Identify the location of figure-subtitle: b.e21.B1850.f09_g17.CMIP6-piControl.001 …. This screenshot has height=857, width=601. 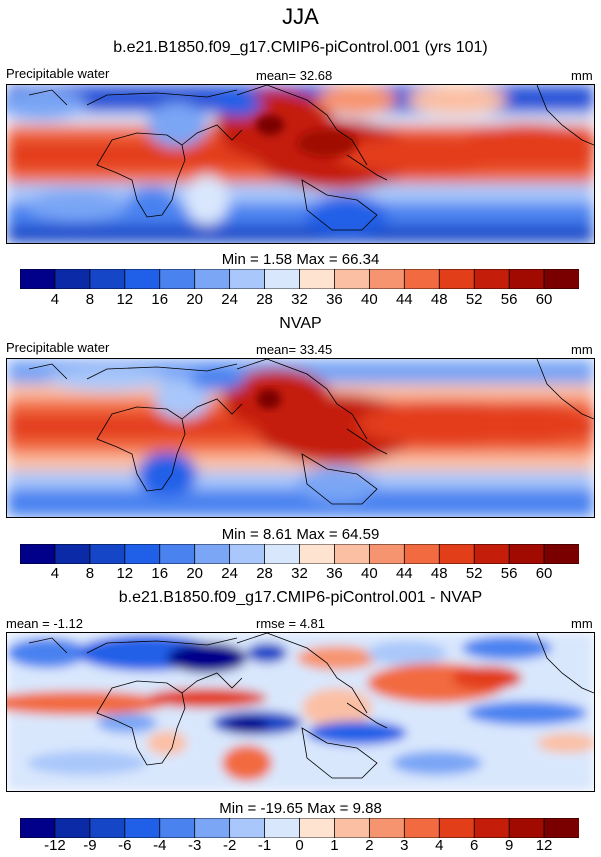
(300, 47).